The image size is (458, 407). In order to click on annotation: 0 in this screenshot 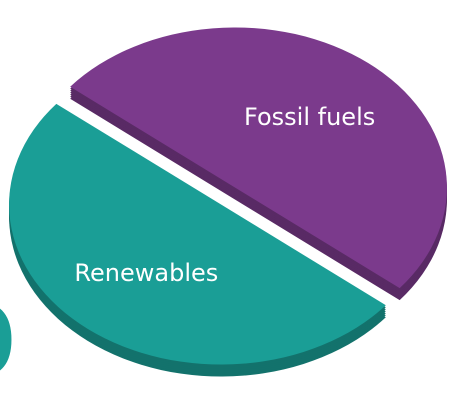, I will do `click(8, 341)`.